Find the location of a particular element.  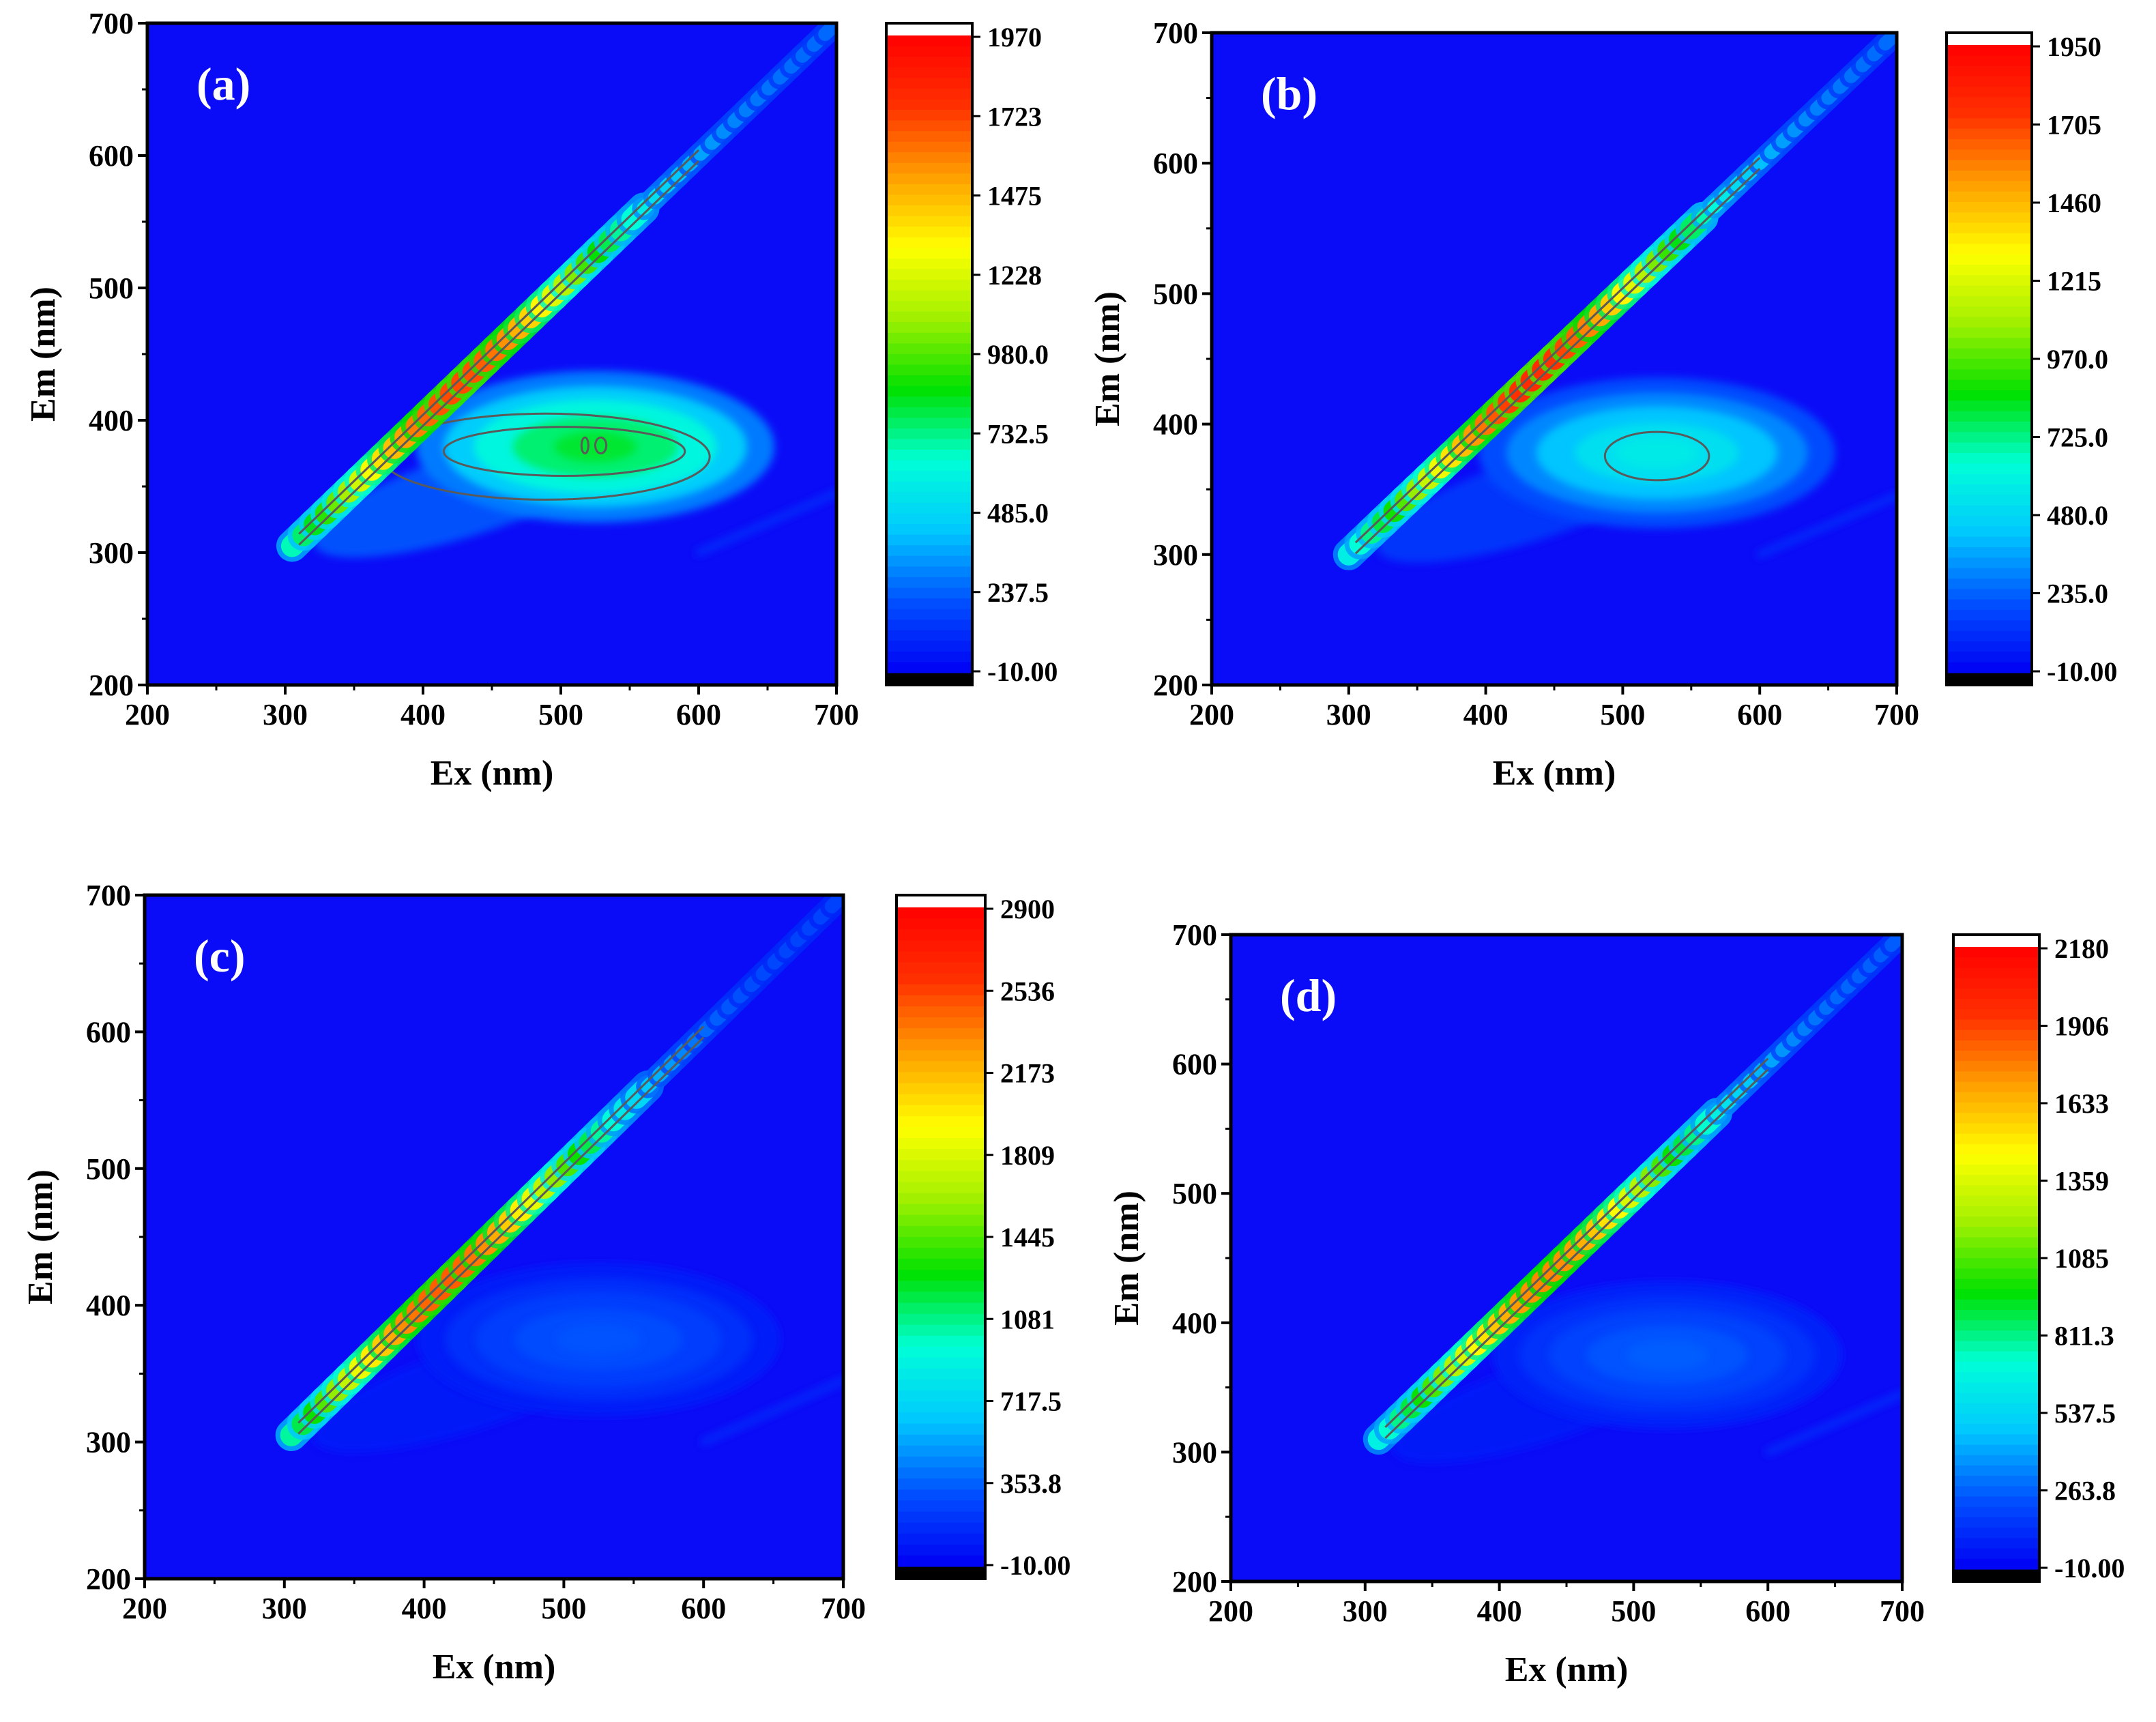

x-axis-title: Ex (nm) is located at coordinates (1567, 1669).